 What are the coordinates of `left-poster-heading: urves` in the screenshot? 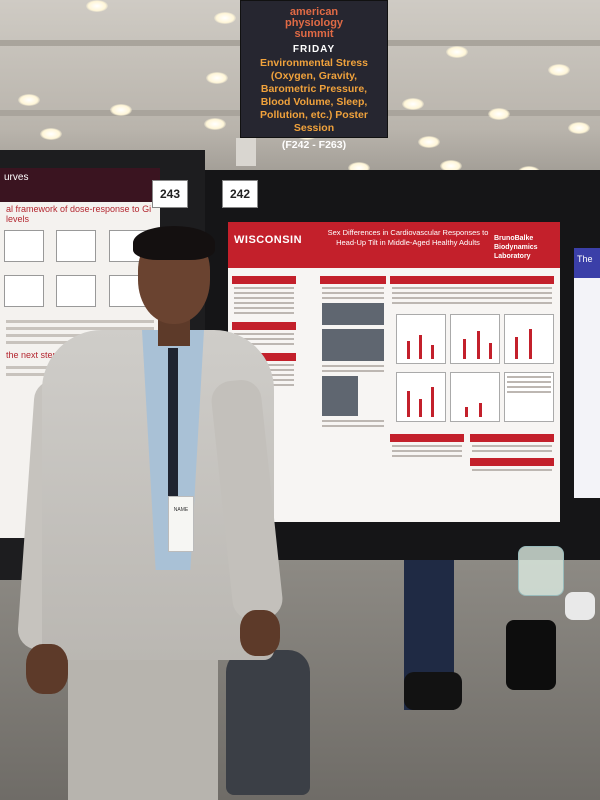 It's located at (16, 177).